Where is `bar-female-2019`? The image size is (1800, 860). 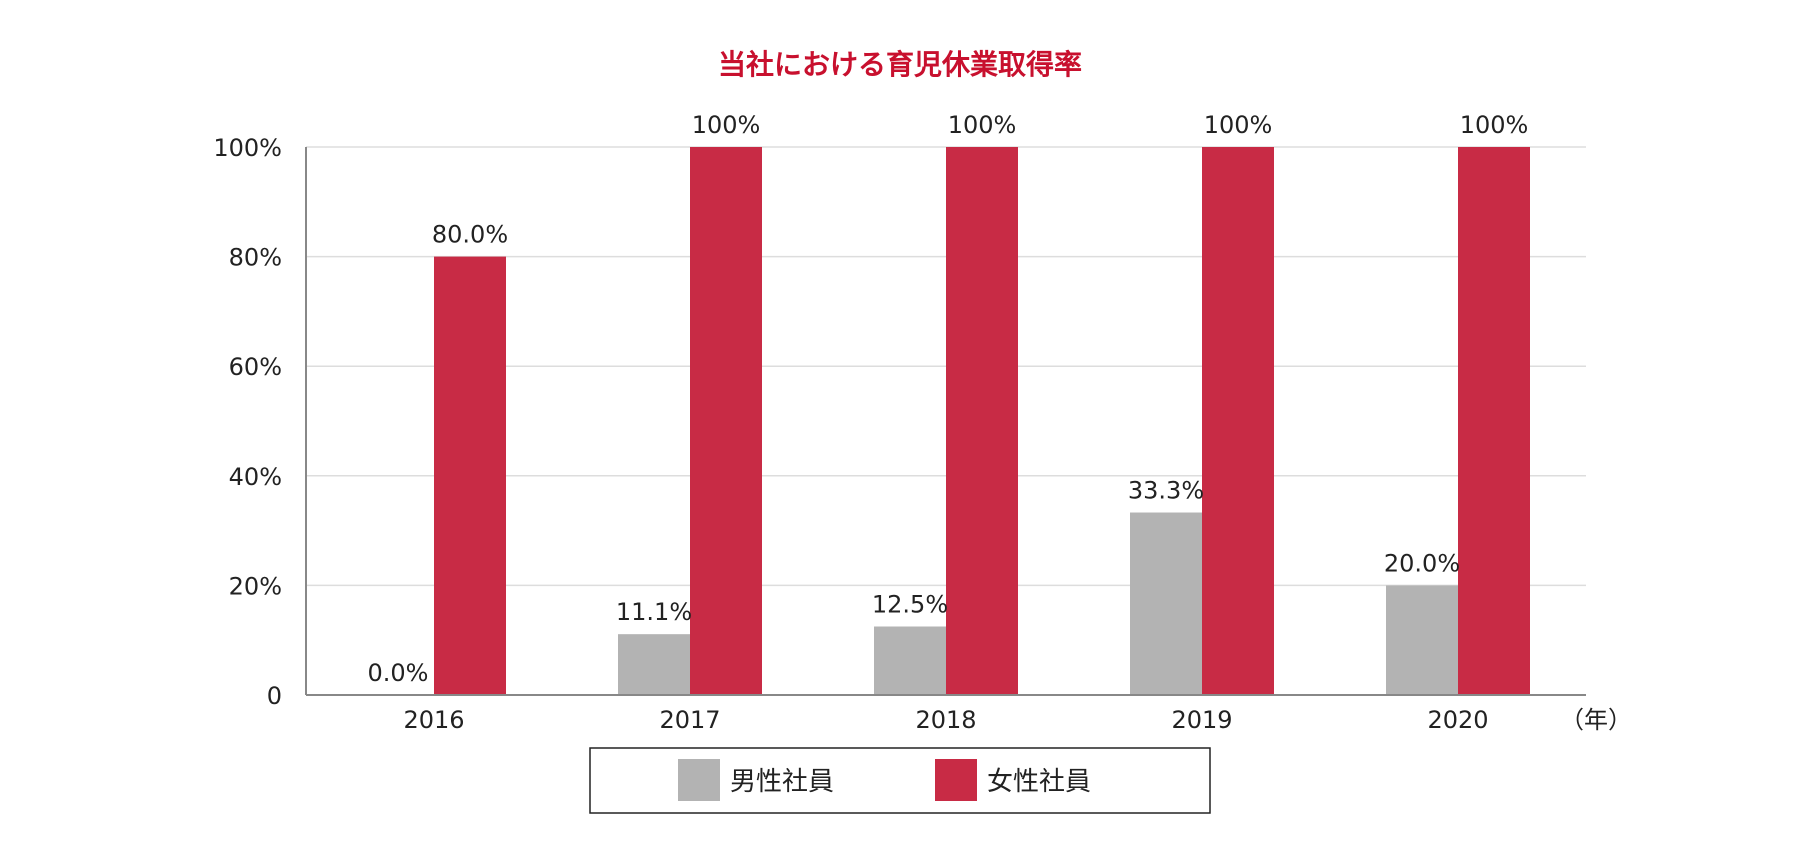 bar-female-2019 is located at coordinates (1238, 421).